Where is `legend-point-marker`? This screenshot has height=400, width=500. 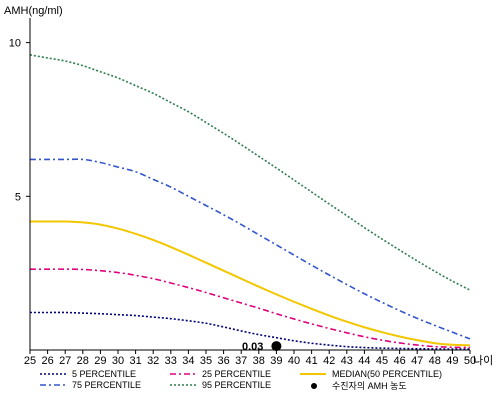 legend-point-marker is located at coordinates (314, 386).